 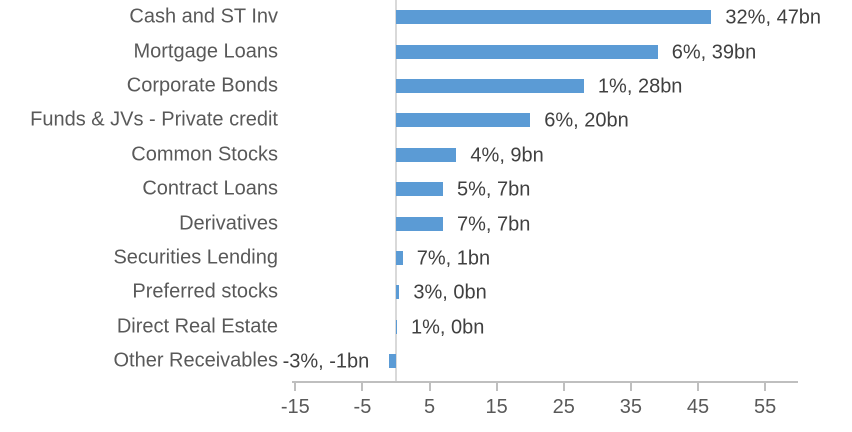 What do you see at coordinates (228, 223) in the screenshot?
I see `category-label: Derivatives` at bounding box center [228, 223].